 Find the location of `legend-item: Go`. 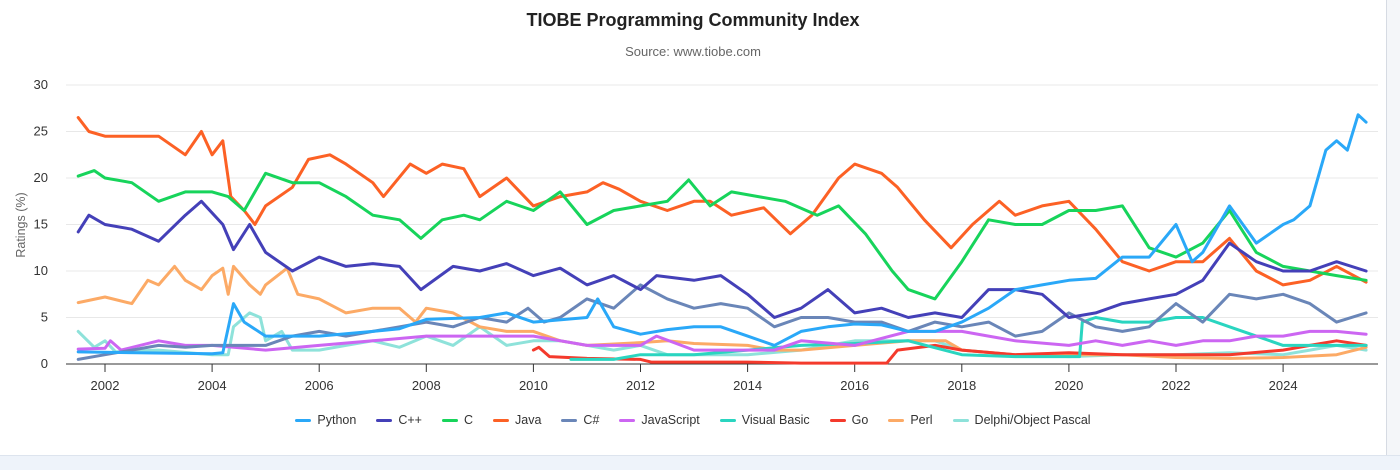

legend-item: Go is located at coordinates (849, 420).